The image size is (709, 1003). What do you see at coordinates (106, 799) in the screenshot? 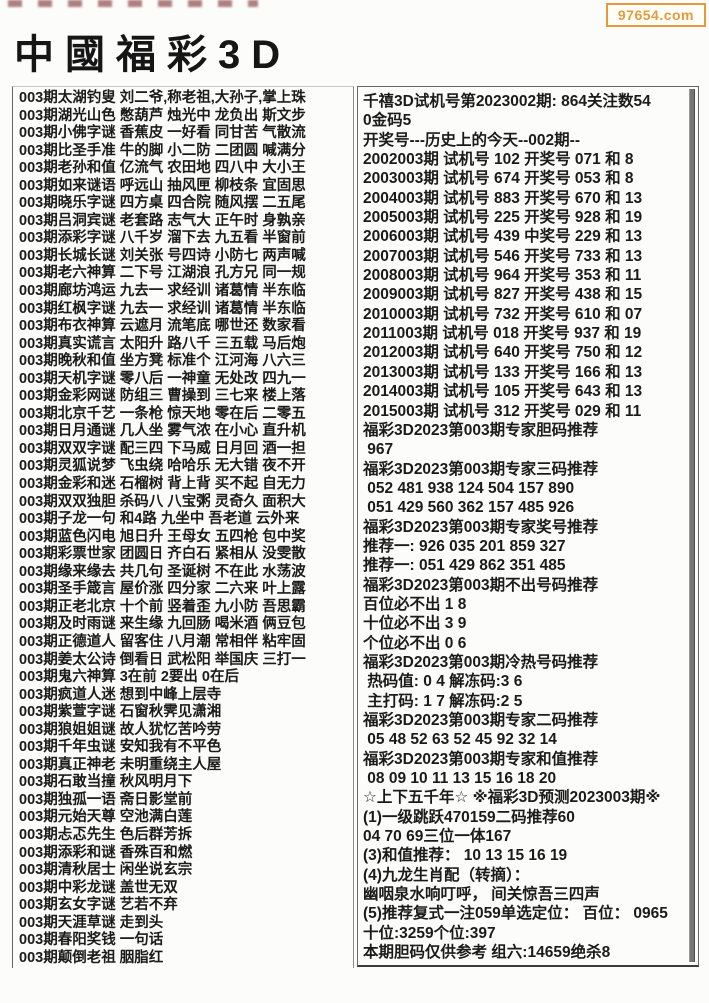
I see `riddle-row: 003期独孤一语 斋日影堂前` at bounding box center [106, 799].